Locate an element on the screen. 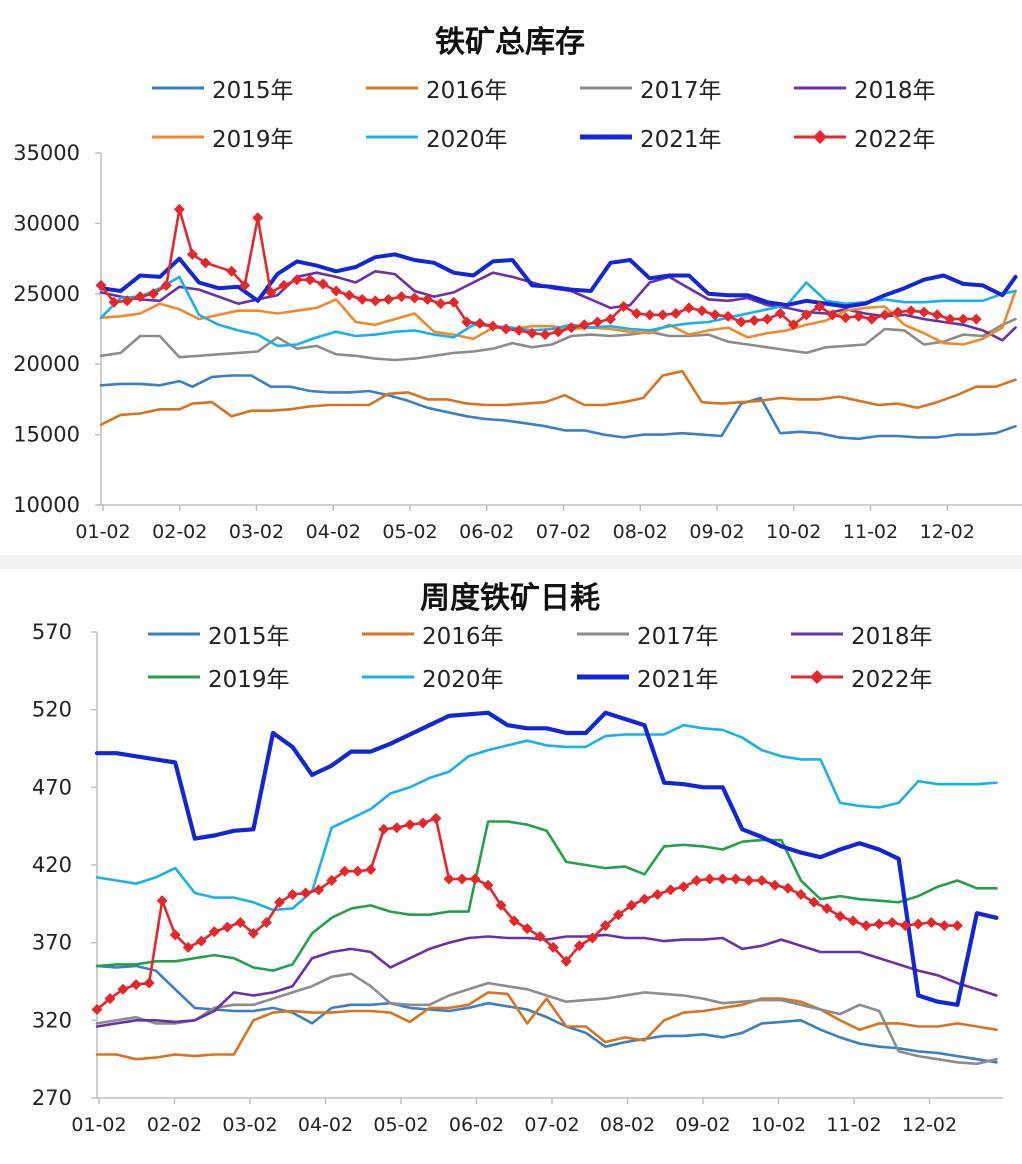  legend-item-2020: 2020年 is located at coordinates (433, 680).